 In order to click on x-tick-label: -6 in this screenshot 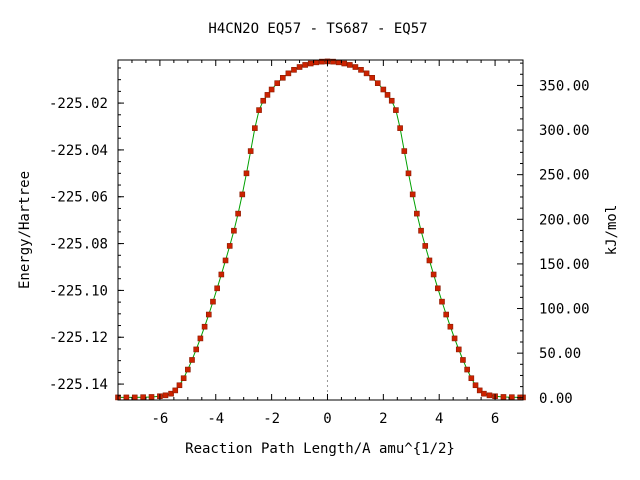, I will do `click(159, 419)`.